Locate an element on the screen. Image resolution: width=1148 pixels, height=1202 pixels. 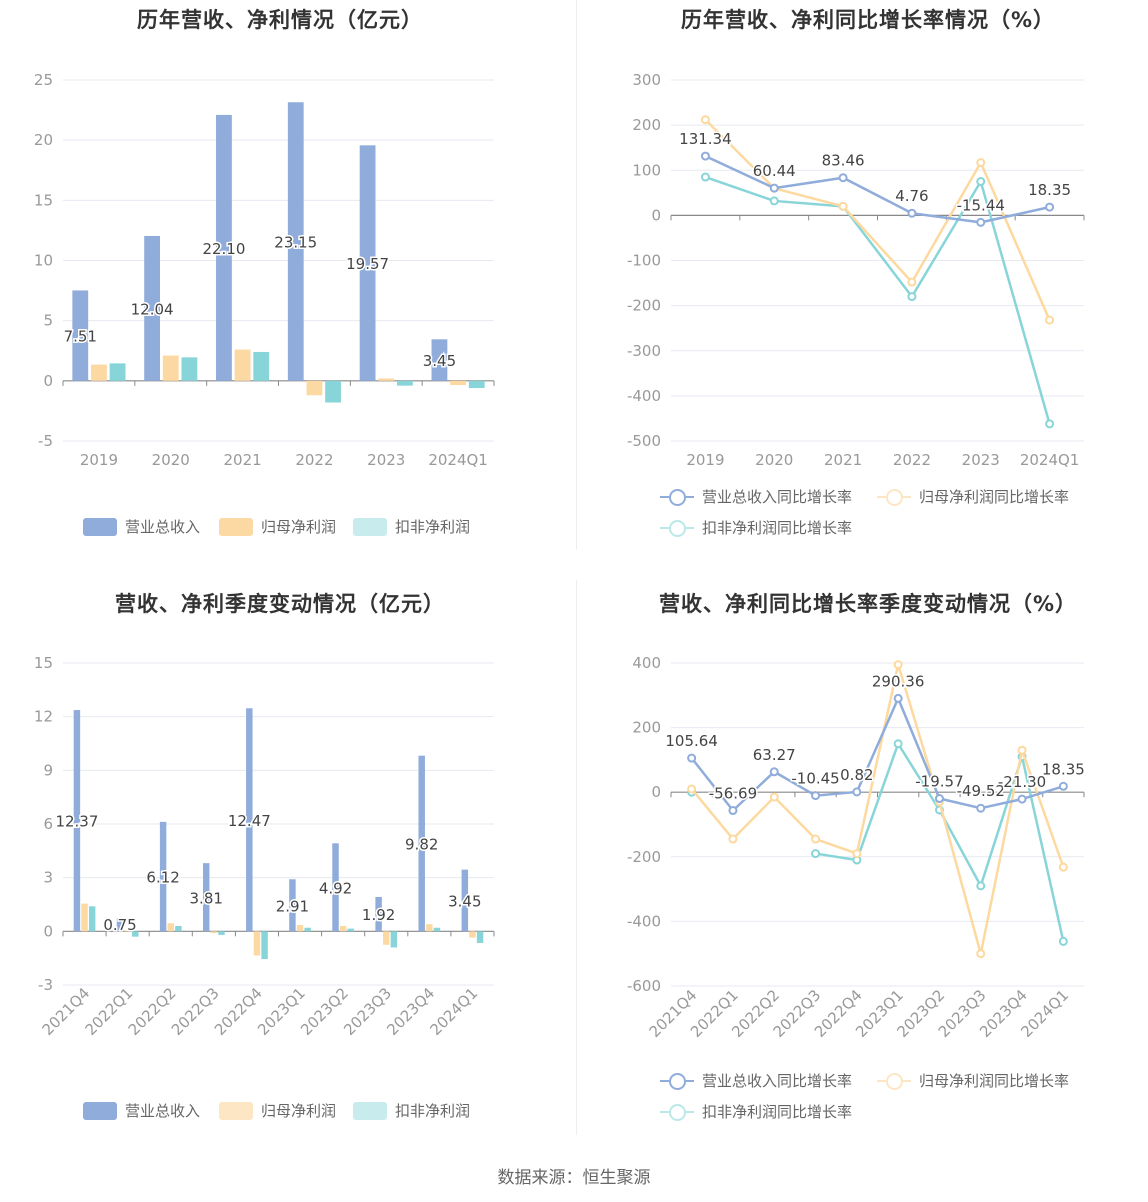
y-tick-label: 300 is located at coordinates (646, 80).